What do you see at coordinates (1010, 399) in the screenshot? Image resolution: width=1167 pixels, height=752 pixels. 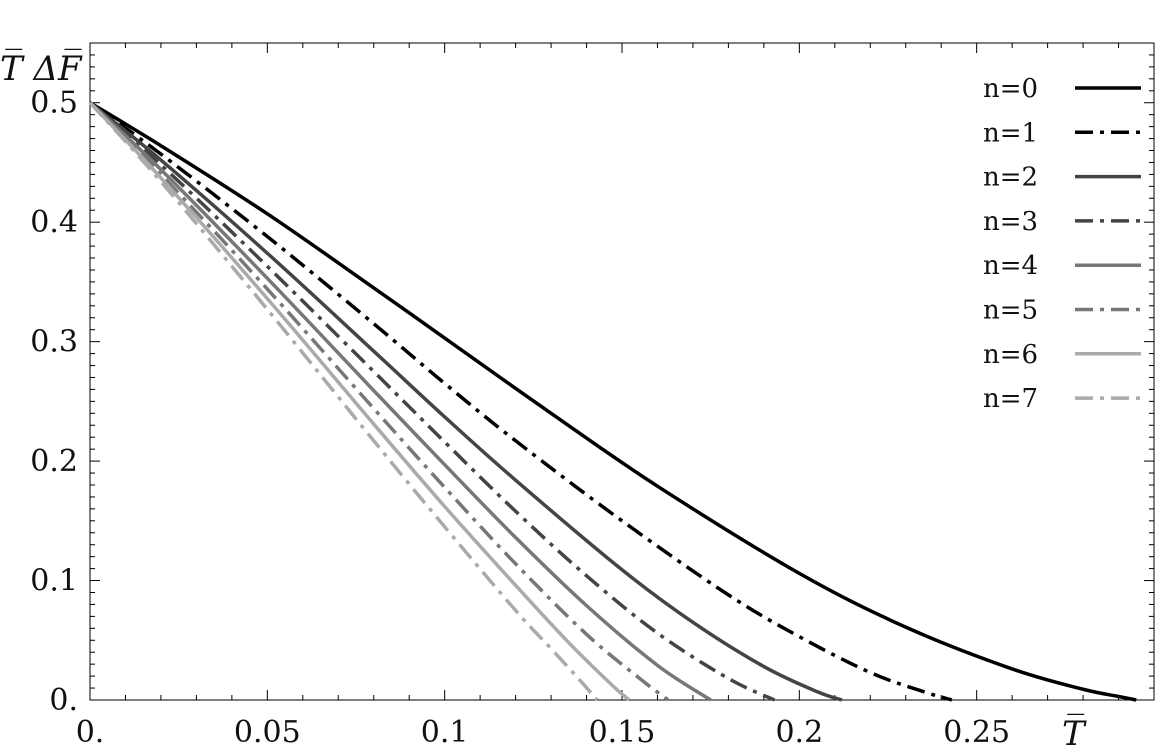 I see `legend-label: n=7` at bounding box center [1010, 399].